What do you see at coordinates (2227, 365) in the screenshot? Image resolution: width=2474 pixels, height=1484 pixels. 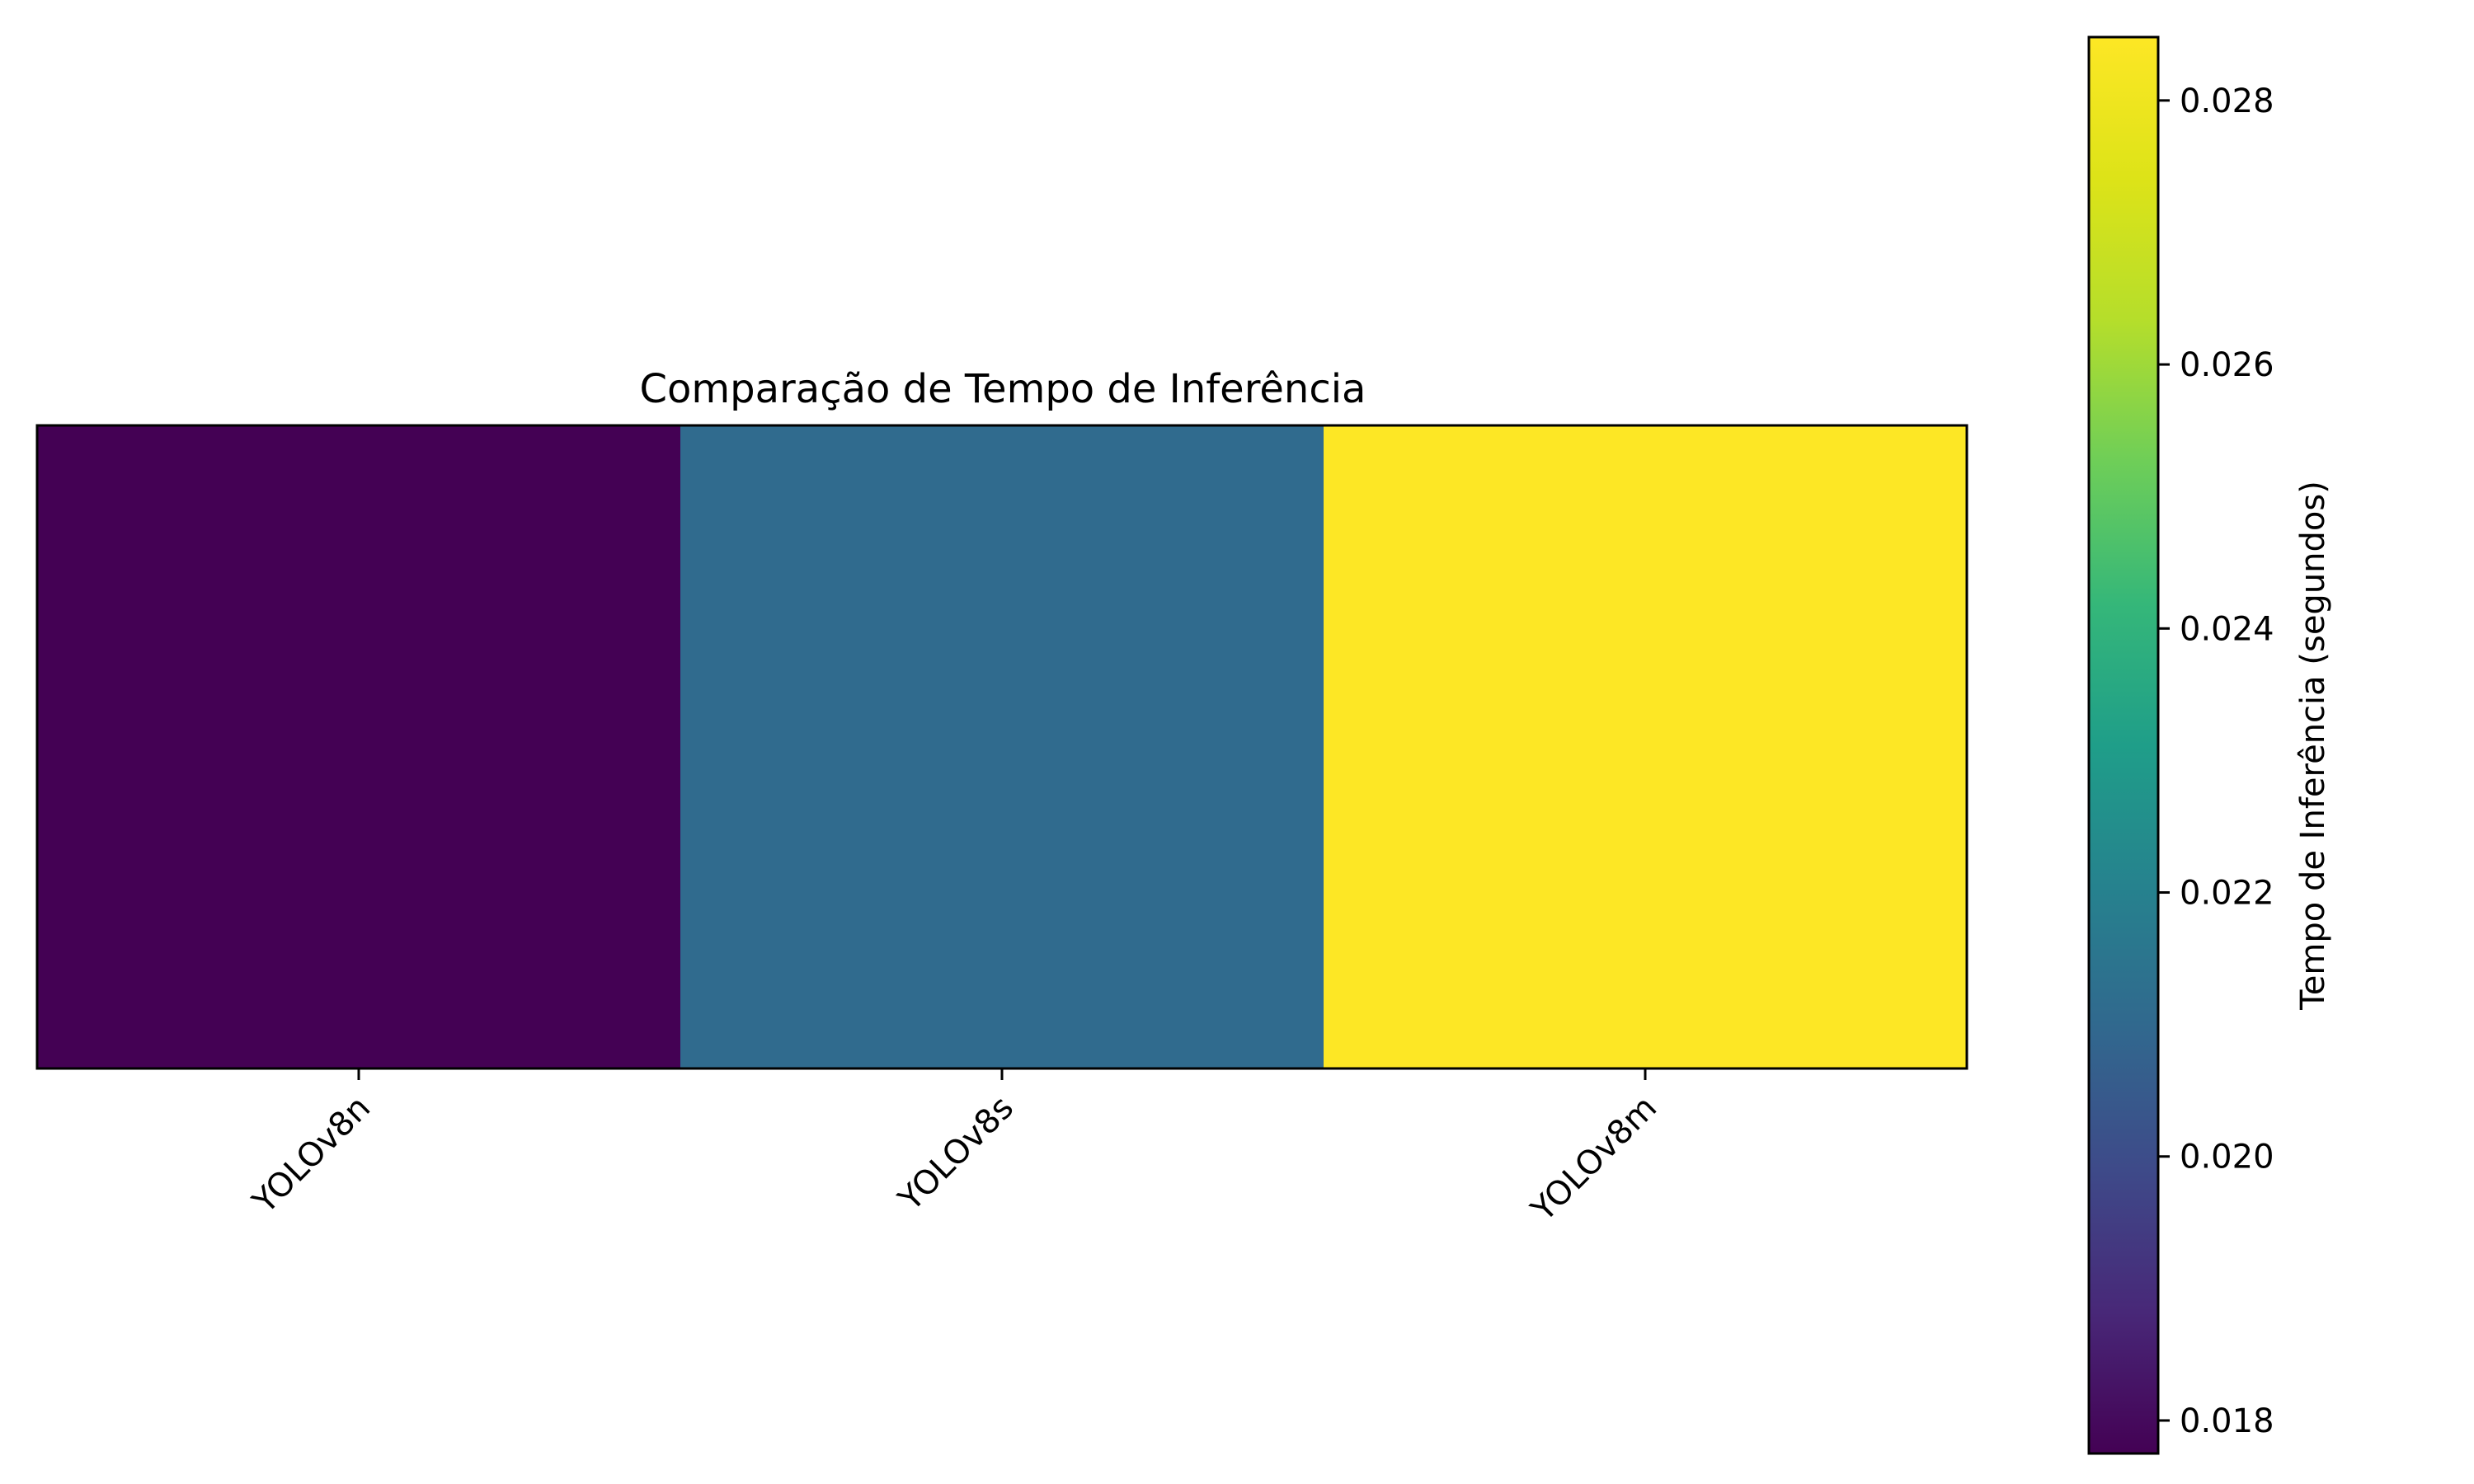 I see `colorbar-tick-label: 0.026` at bounding box center [2227, 365].